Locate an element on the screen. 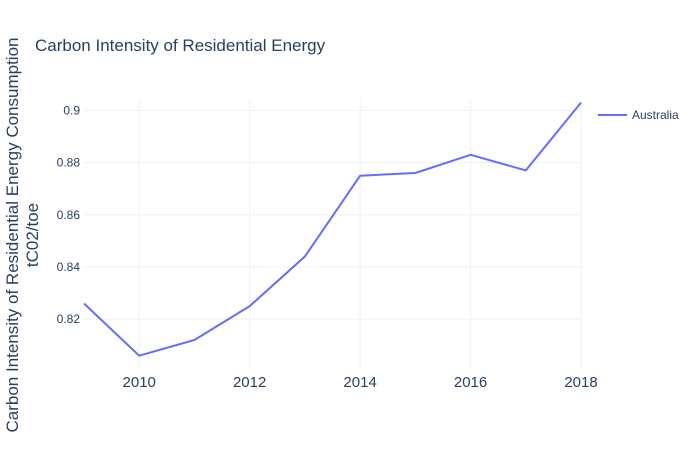 The image size is (700, 455). x-tick-label: 2010 is located at coordinates (139, 382).